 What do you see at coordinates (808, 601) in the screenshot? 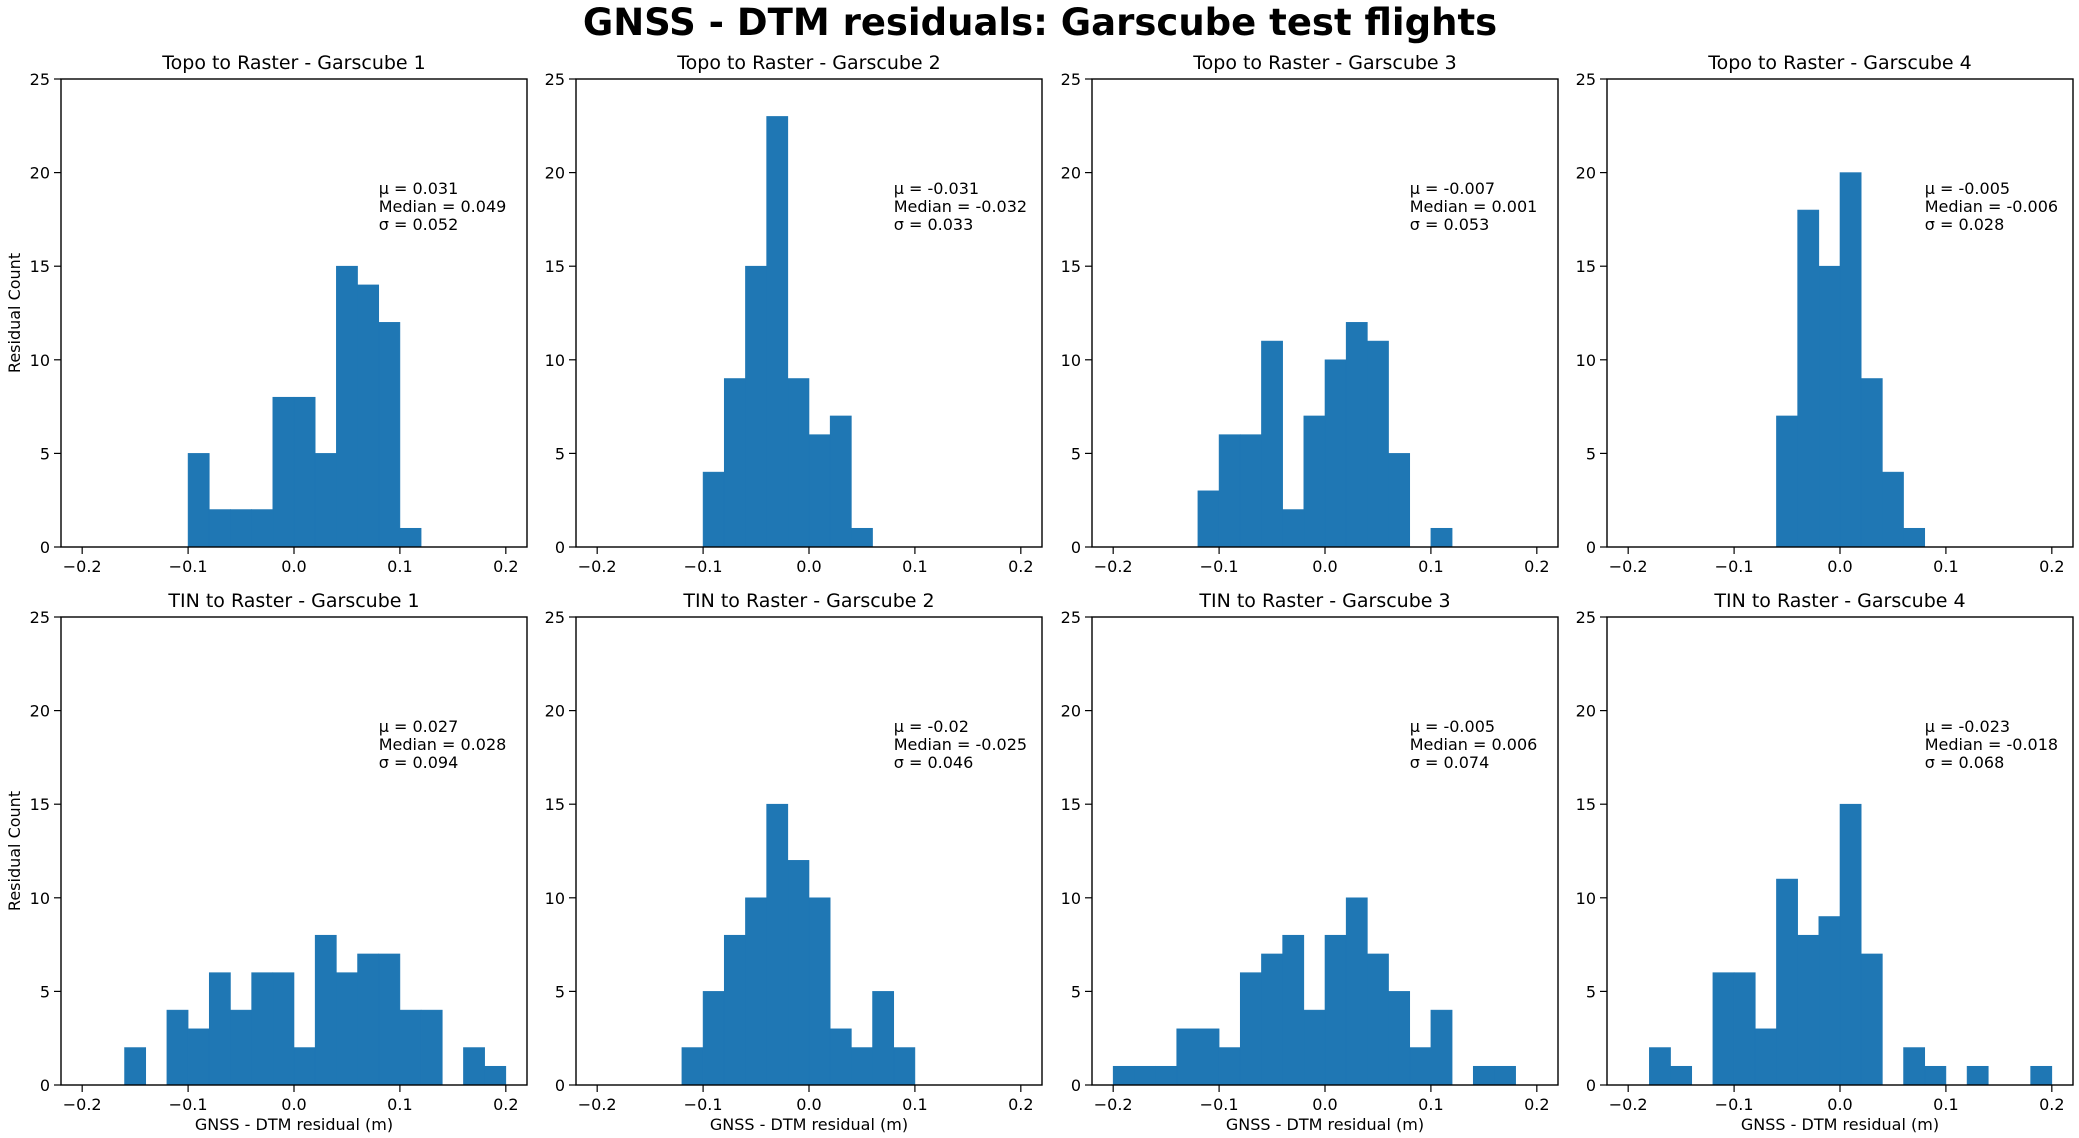
I see `panel-title: TIN to Raster - Garscube 2` at bounding box center [808, 601].